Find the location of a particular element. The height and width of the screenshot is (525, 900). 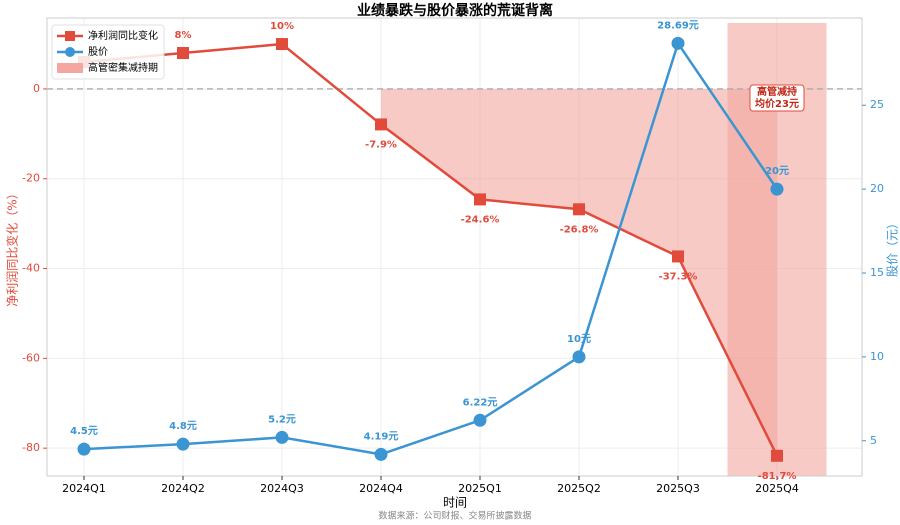

x-tick-label: 2024Q3 is located at coordinates (282, 488).